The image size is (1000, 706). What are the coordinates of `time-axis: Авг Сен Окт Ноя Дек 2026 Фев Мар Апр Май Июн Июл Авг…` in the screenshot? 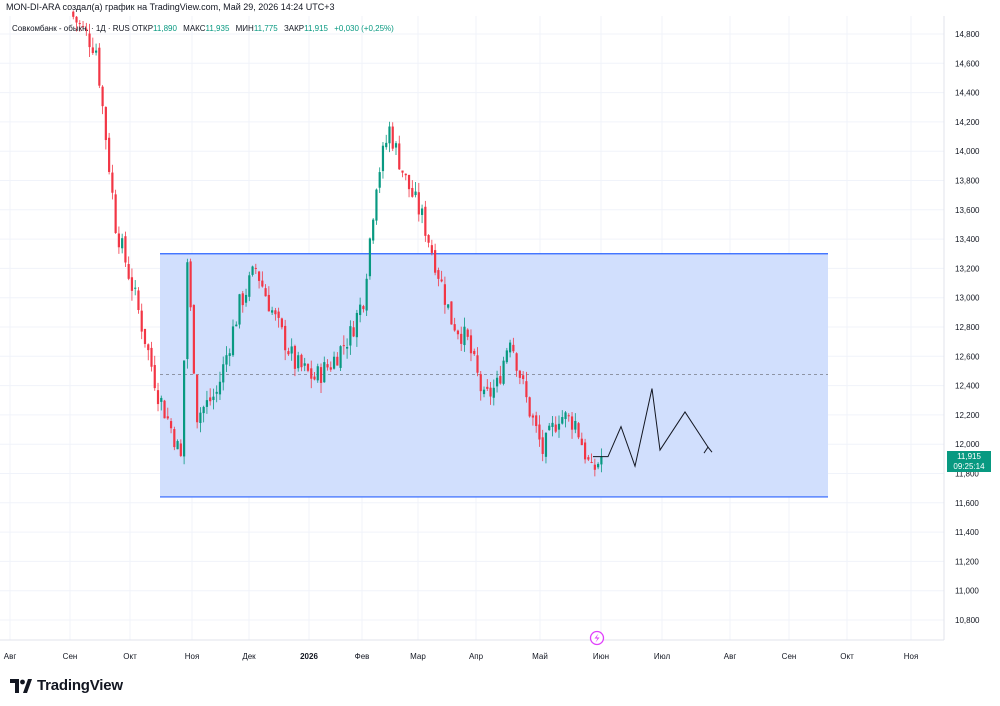 It's located at (461, 656).